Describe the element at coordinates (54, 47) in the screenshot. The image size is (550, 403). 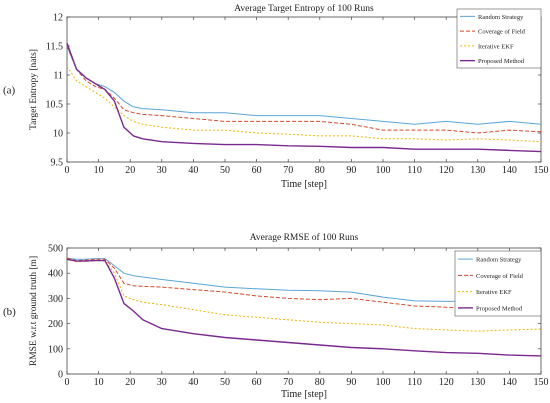
I see `y-tick-label: 11.5` at that location.